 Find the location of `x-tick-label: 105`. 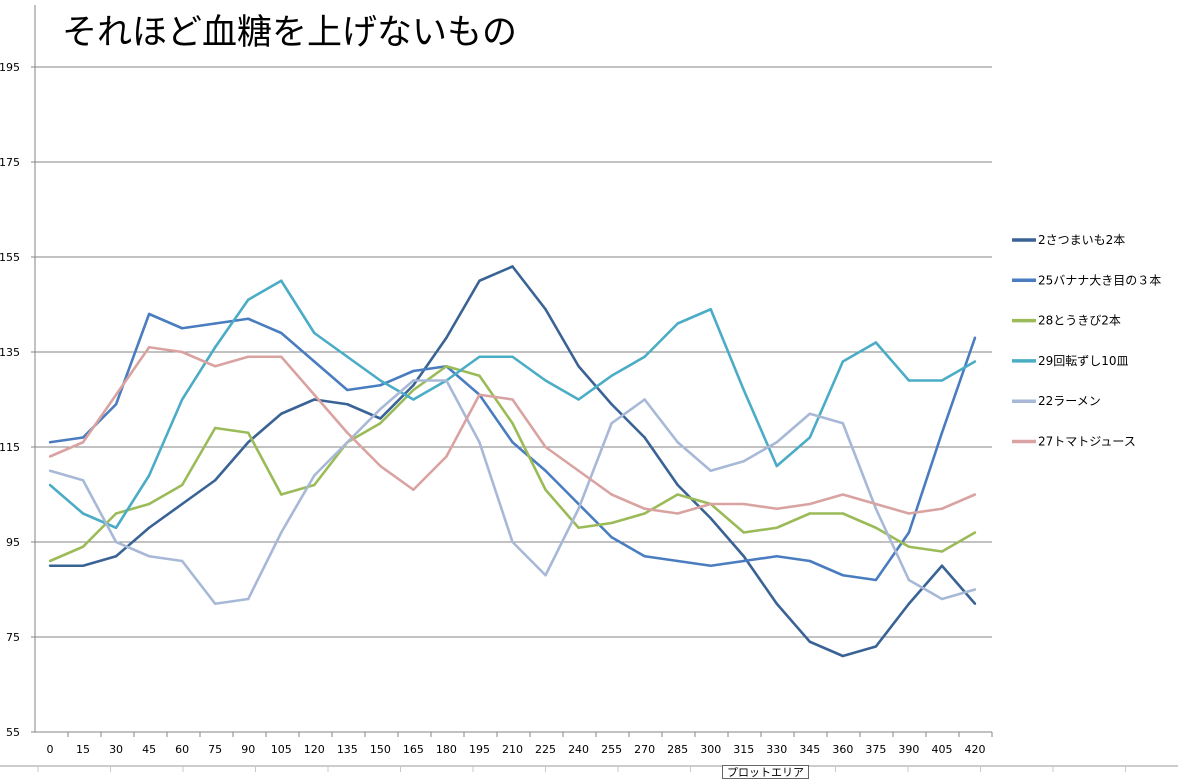

x-tick-label: 105 is located at coordinates (281, 749).